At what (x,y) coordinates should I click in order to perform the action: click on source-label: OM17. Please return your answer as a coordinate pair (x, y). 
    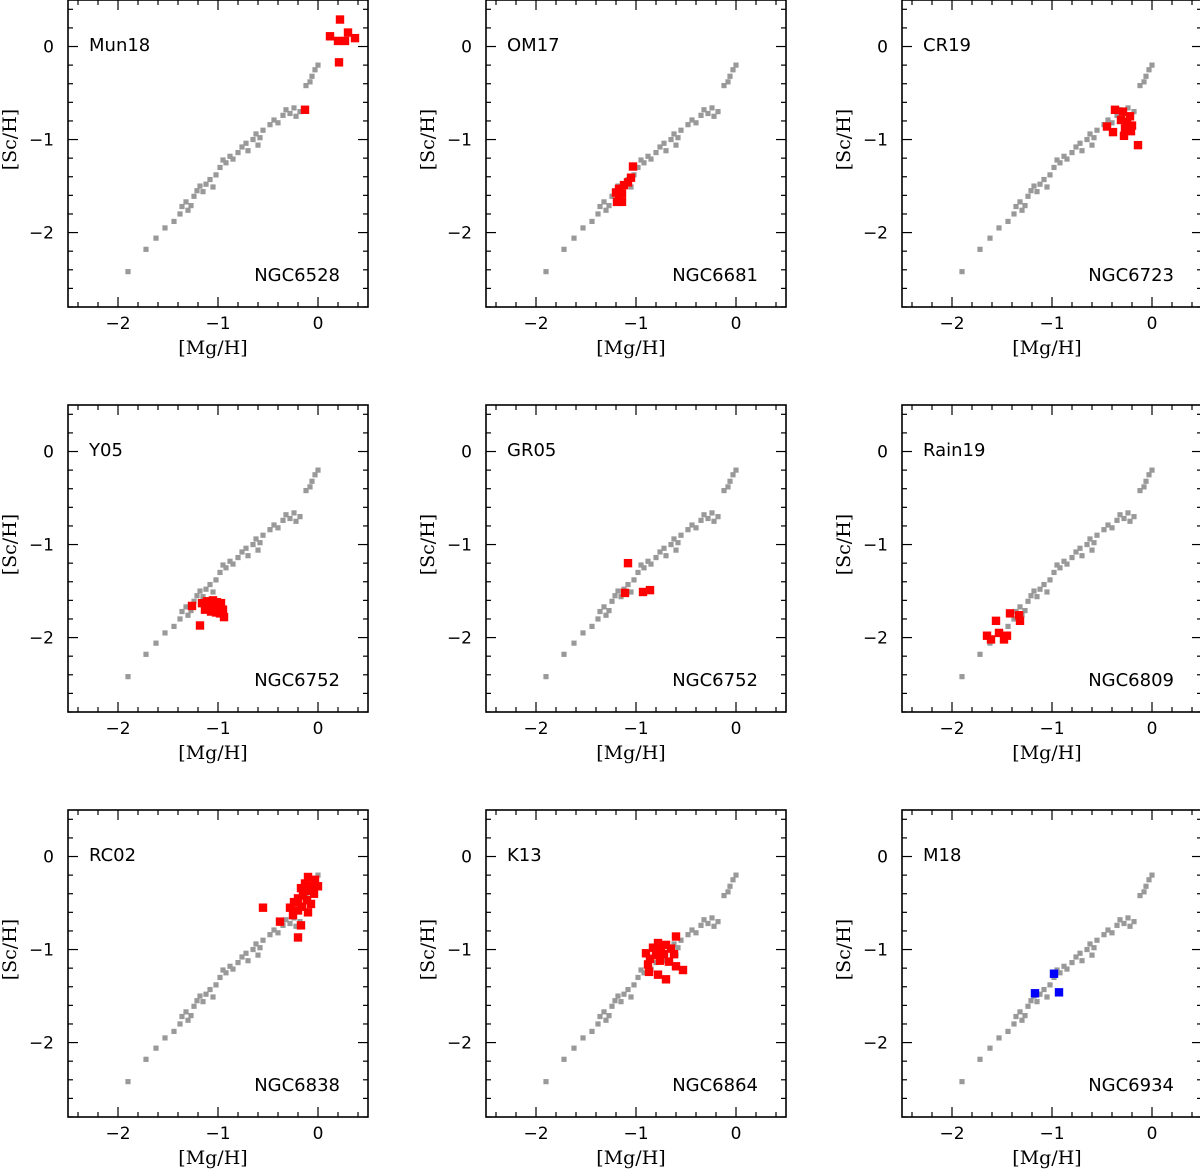
    Looking at the image, I should click on (533, 45).